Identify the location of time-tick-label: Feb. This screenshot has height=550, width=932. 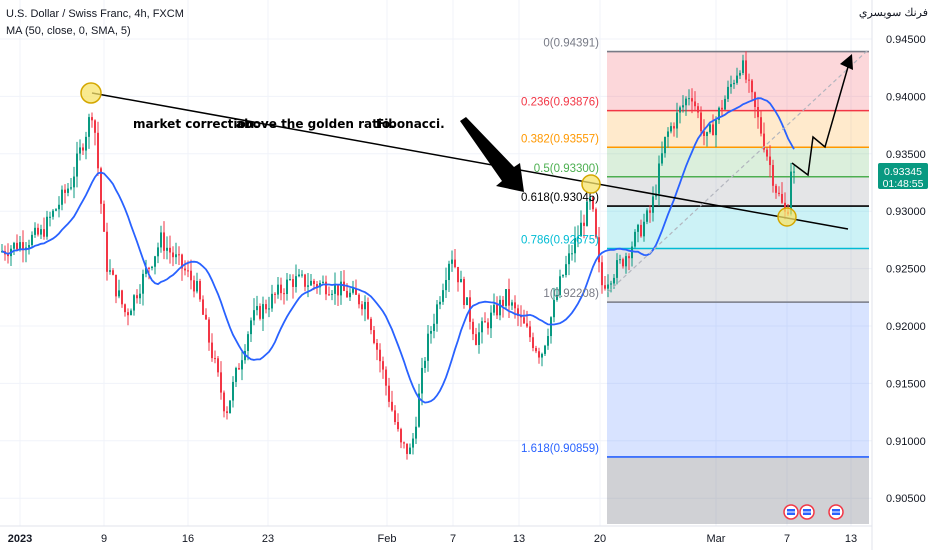
(387, 539).